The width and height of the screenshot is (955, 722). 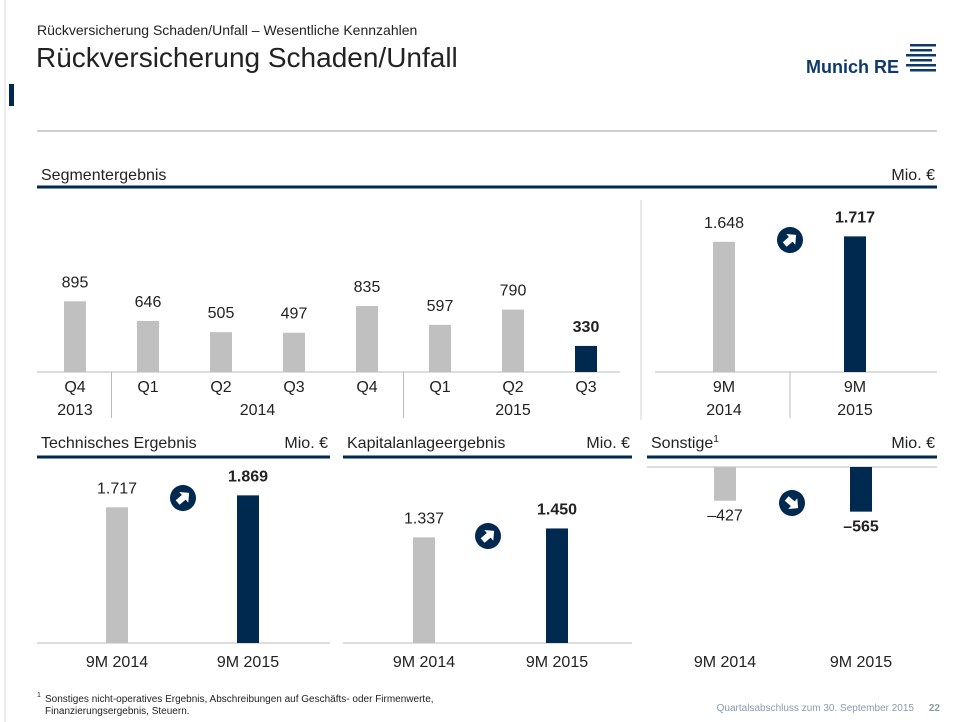 What do you see at coordinates (75, 282) in the screenshot?
I see `value-label: 895` at bounding box center [75, 282].